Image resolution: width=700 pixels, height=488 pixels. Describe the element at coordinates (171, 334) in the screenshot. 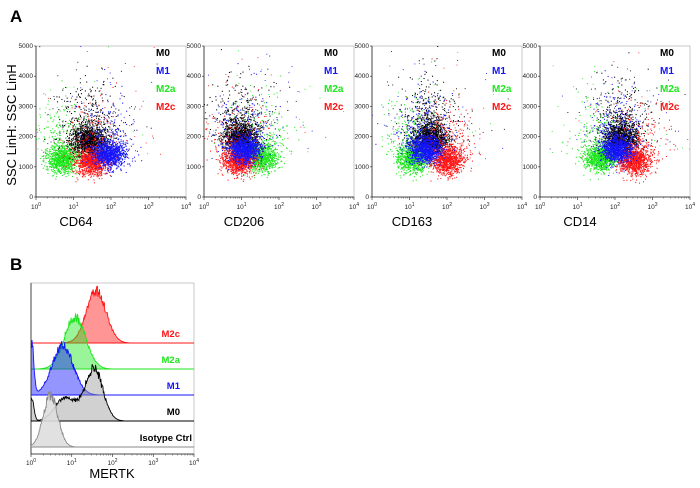

I see `histogram-label-m2c: M2c` at that location.